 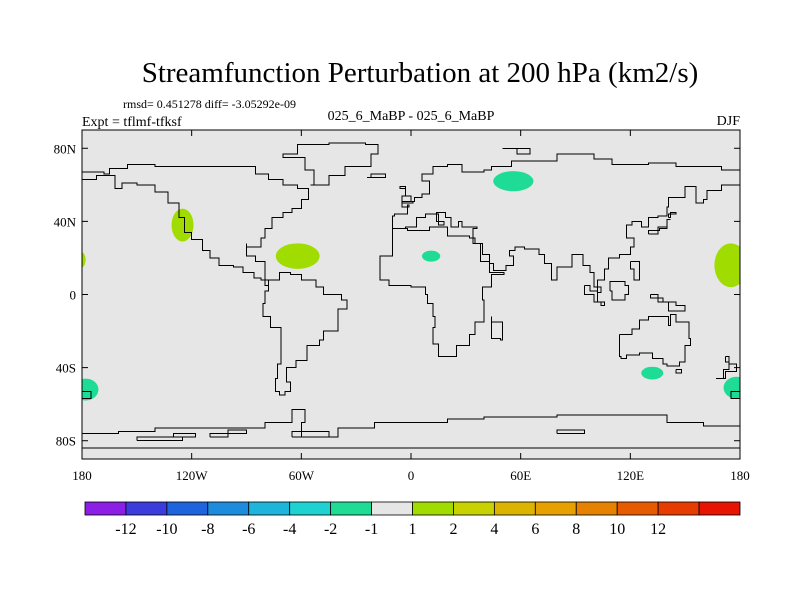 I want to click on colorbar-label-9: 4, so click(x=494, y=529).